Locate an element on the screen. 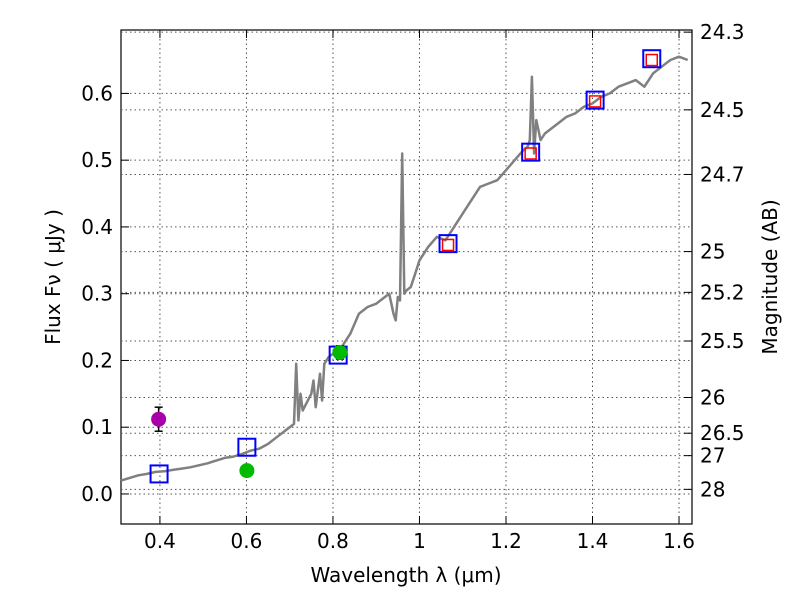 This screenshot has height=600, width=800. x-tick-label: 0.6 is located at coordinates (247, 541).